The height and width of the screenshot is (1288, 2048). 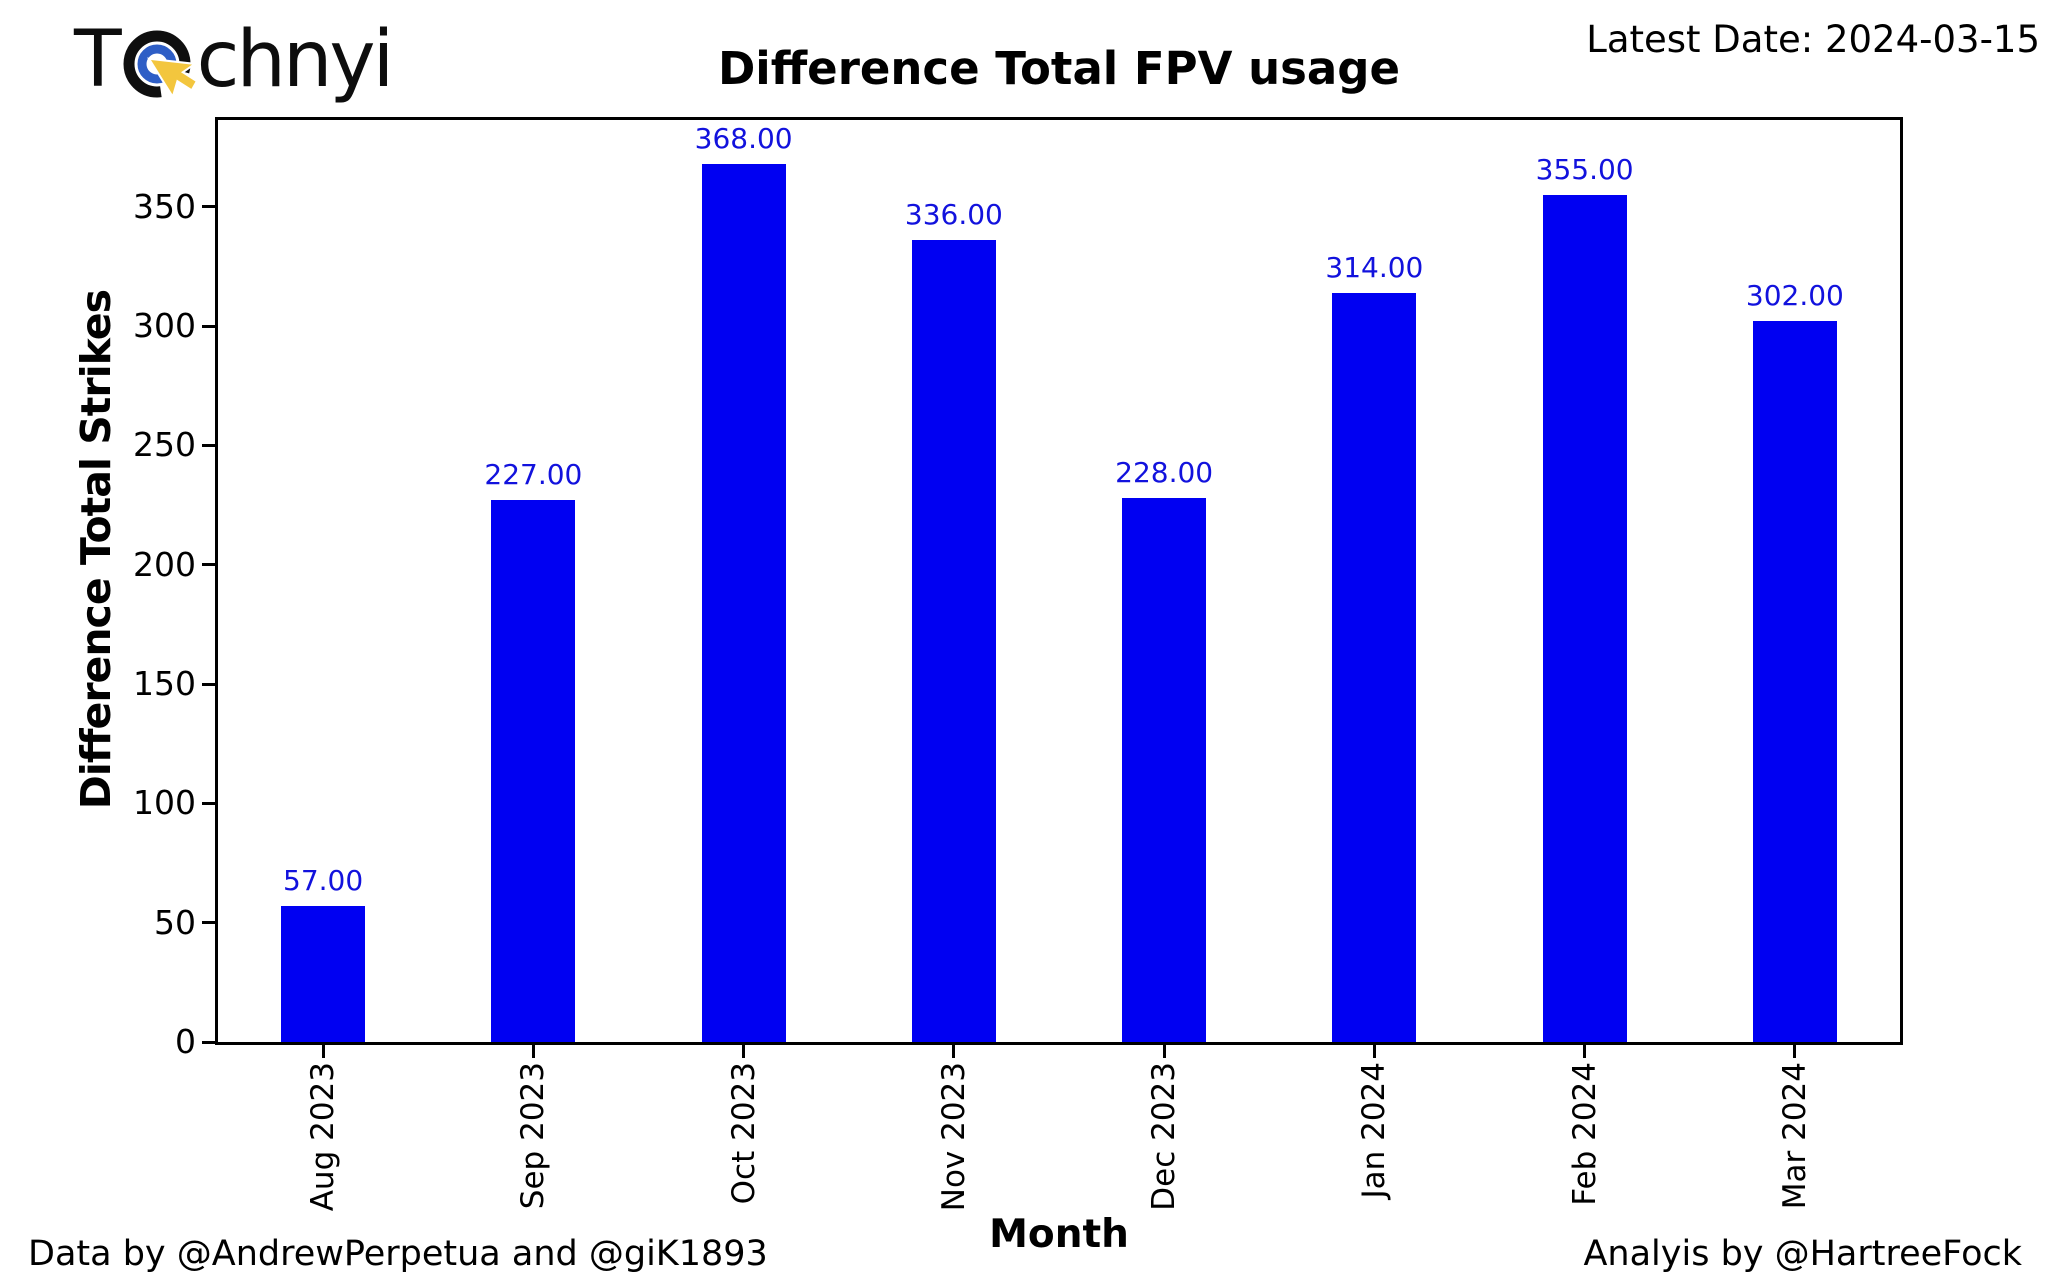 I want to click on logo-text-pre: T, so click(x=98, y=60).